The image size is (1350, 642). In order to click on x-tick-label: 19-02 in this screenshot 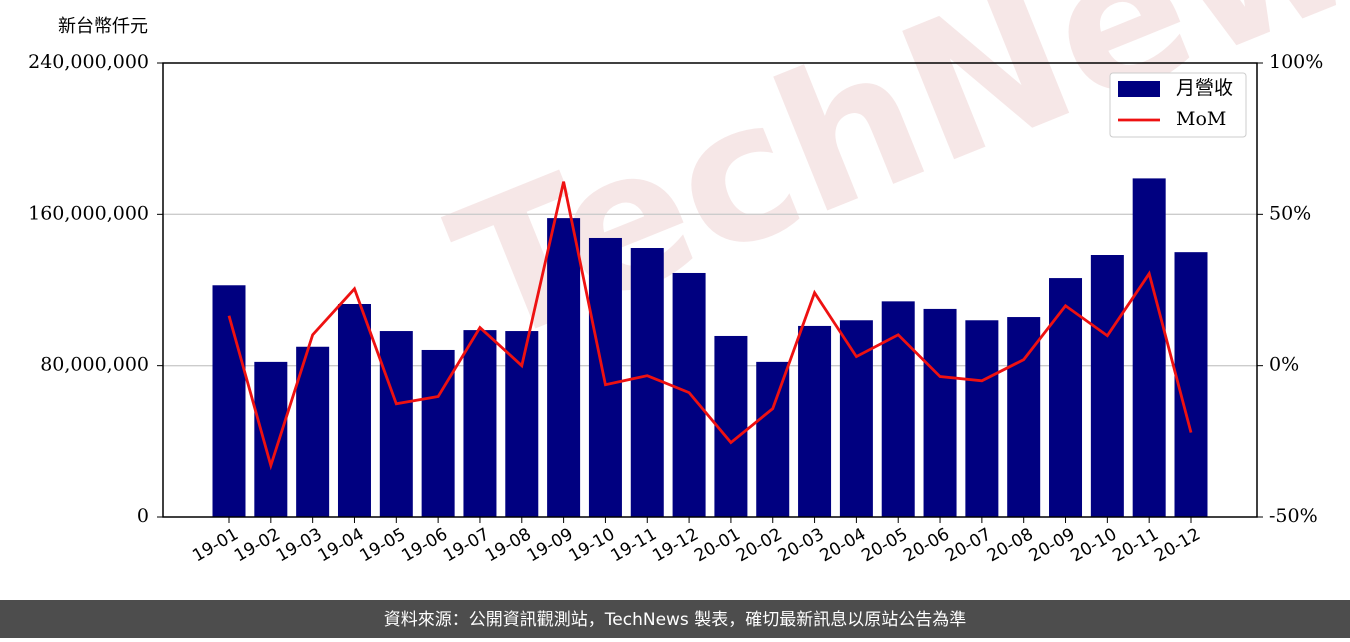, I will do `click(257, 545)`.